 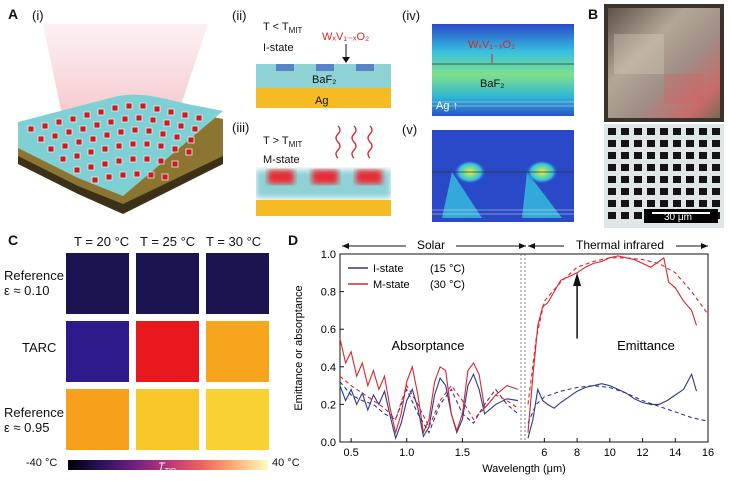 I want to click on absorptance-annotation: Absorptance, so click(x=428, y=345).